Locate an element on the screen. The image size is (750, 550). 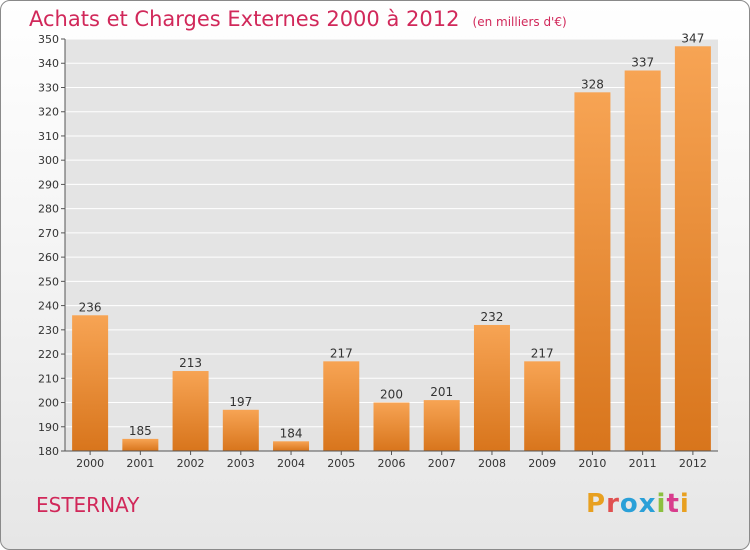
data-label: 347 is located at coordinates (692, 38).